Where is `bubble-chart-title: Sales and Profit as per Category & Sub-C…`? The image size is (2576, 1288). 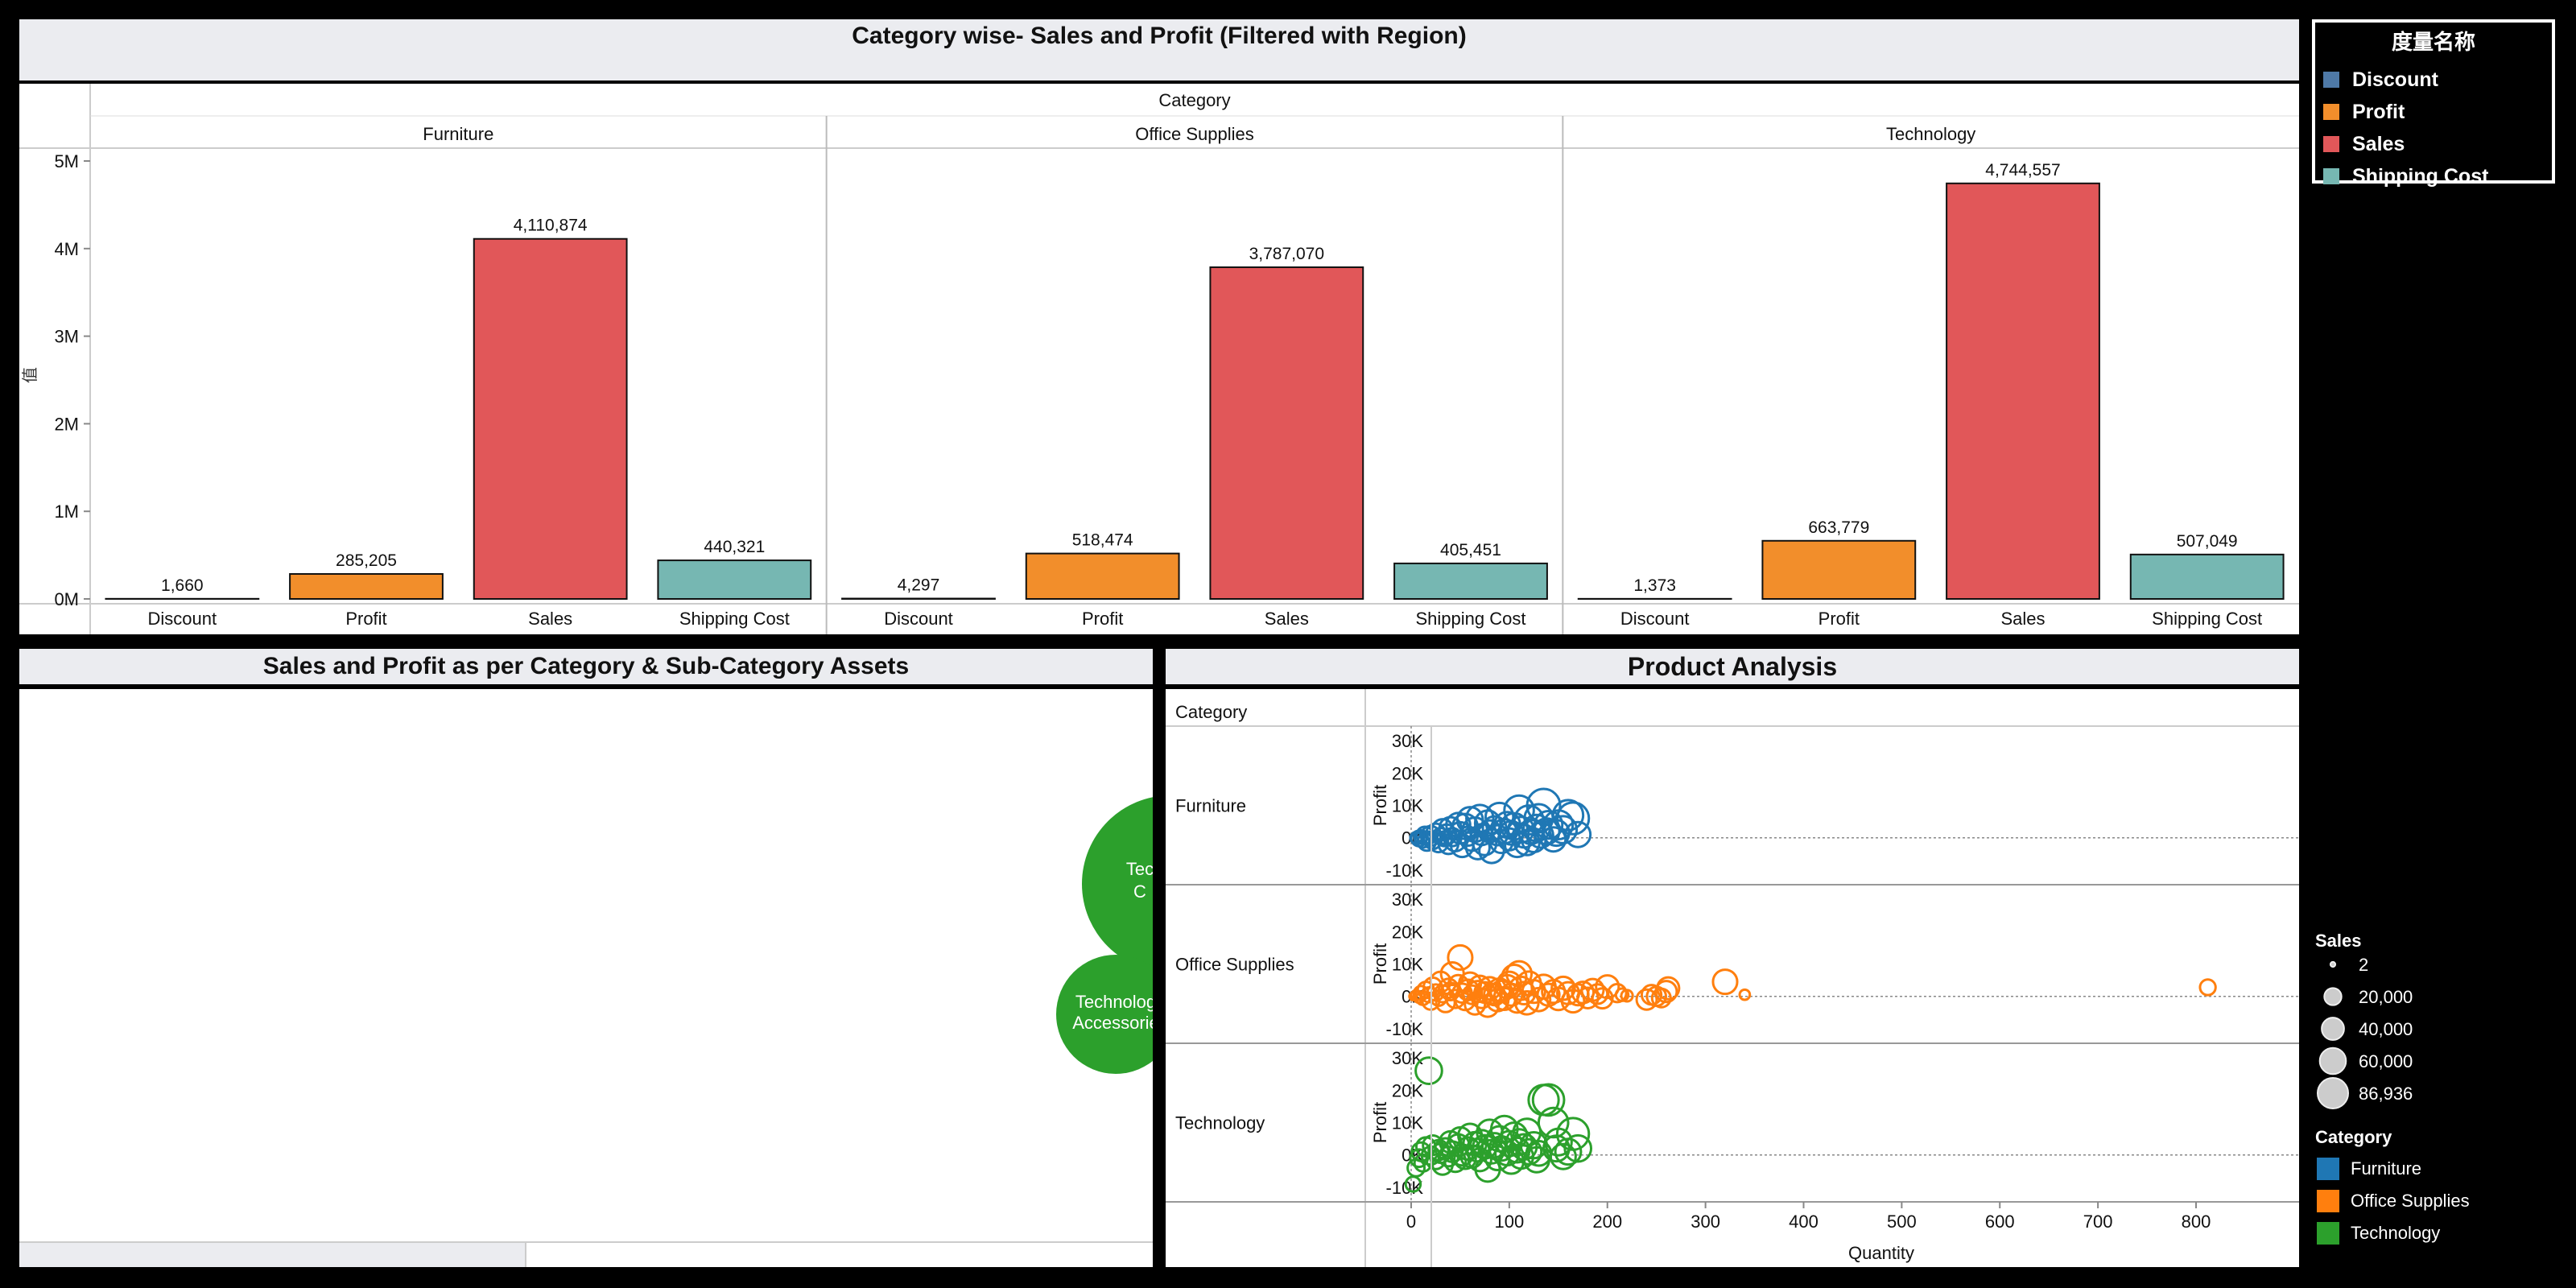
bubble-chart-title: Sales and Profit as per Category & Sub-C… is located at coordinates (586, 666).